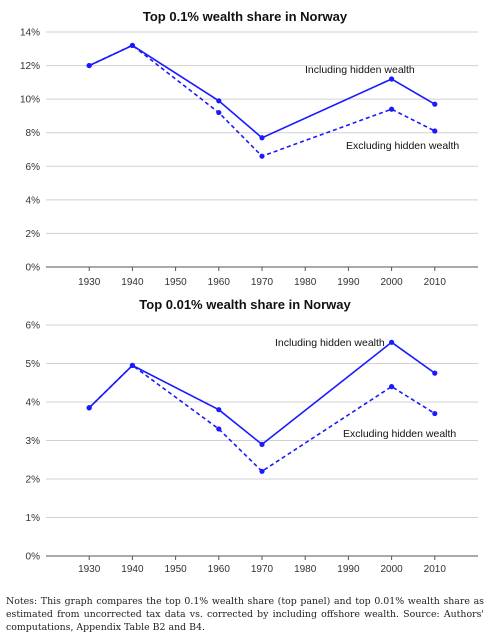 The width and height of the screenshot is (490, 640). I want to click on y-tick-label: 14%, so click(30, 33).